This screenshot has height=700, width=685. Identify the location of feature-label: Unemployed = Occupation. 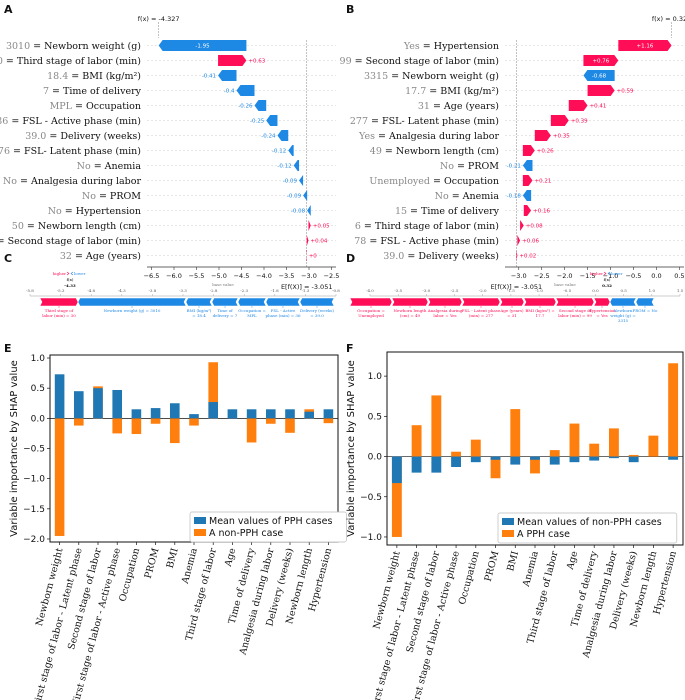
(434, 181).